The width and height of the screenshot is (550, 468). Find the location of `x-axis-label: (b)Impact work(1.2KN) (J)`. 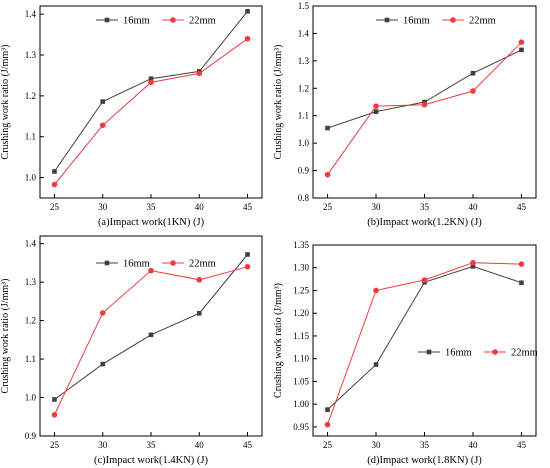

x-axis-label: (b)Impact work(1.2KN) (J) is located at coordinates (424, 222).